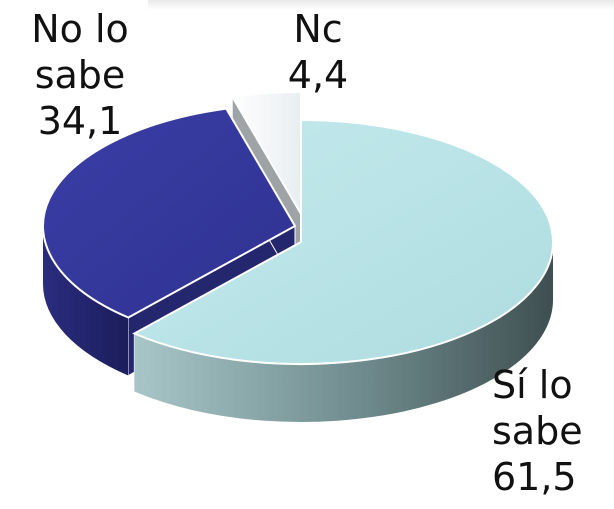  What do you see at coordinates (266, 154) in the screenshot?
I see `slice-nc` at bounding box center [266, 154].